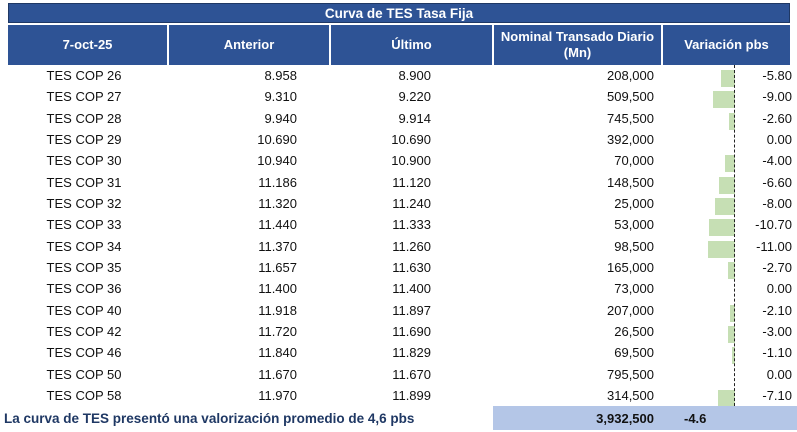 This screenshot has width=797, height=432. I want to click on variation-cell: -2.60, so click(729, 120).